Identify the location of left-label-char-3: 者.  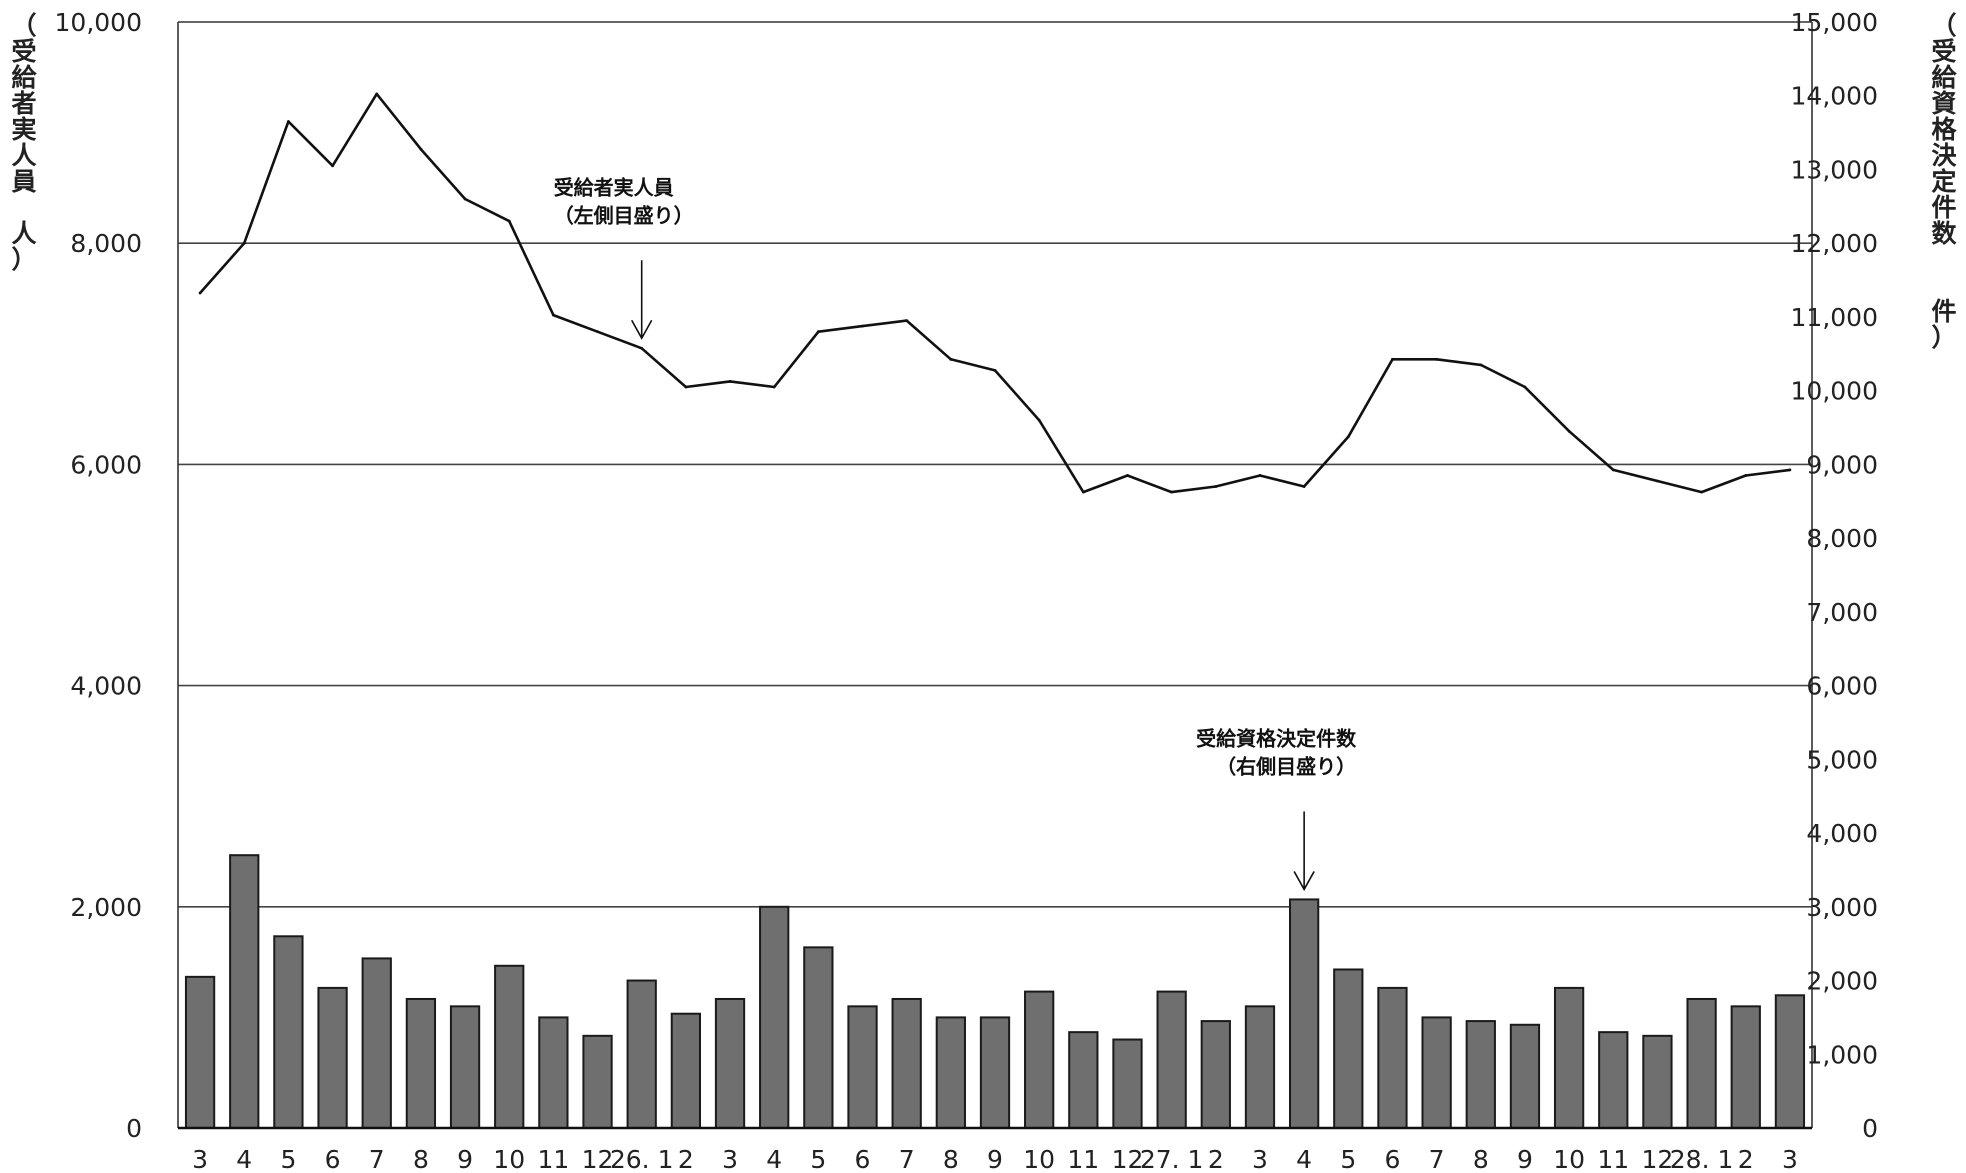
(23, 103).